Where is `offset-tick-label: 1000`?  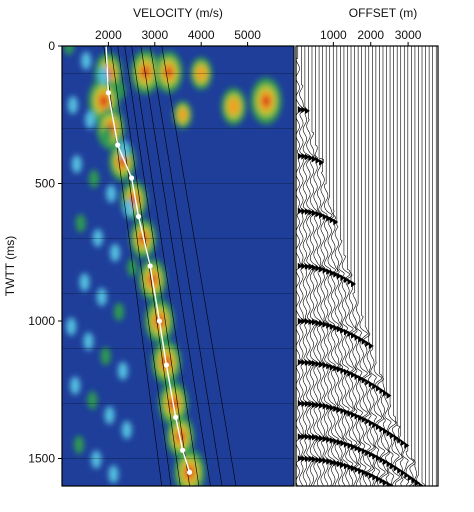 offset-tick-label: 1000 is located at coordinates (333, 35).